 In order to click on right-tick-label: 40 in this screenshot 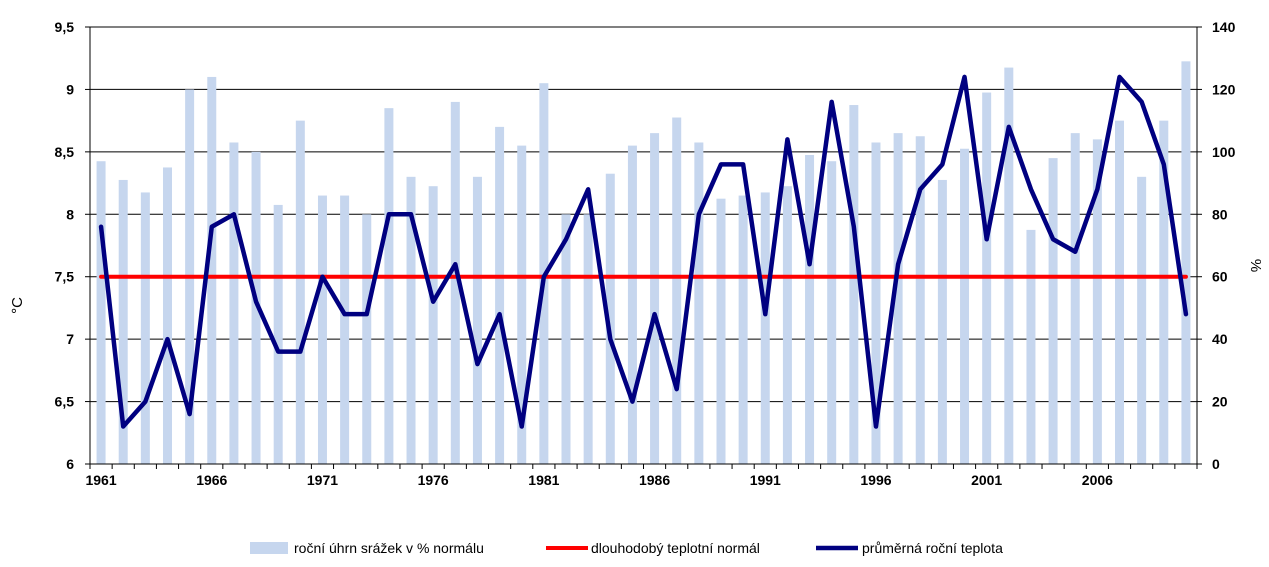, I will do `click(1220, 339)`.